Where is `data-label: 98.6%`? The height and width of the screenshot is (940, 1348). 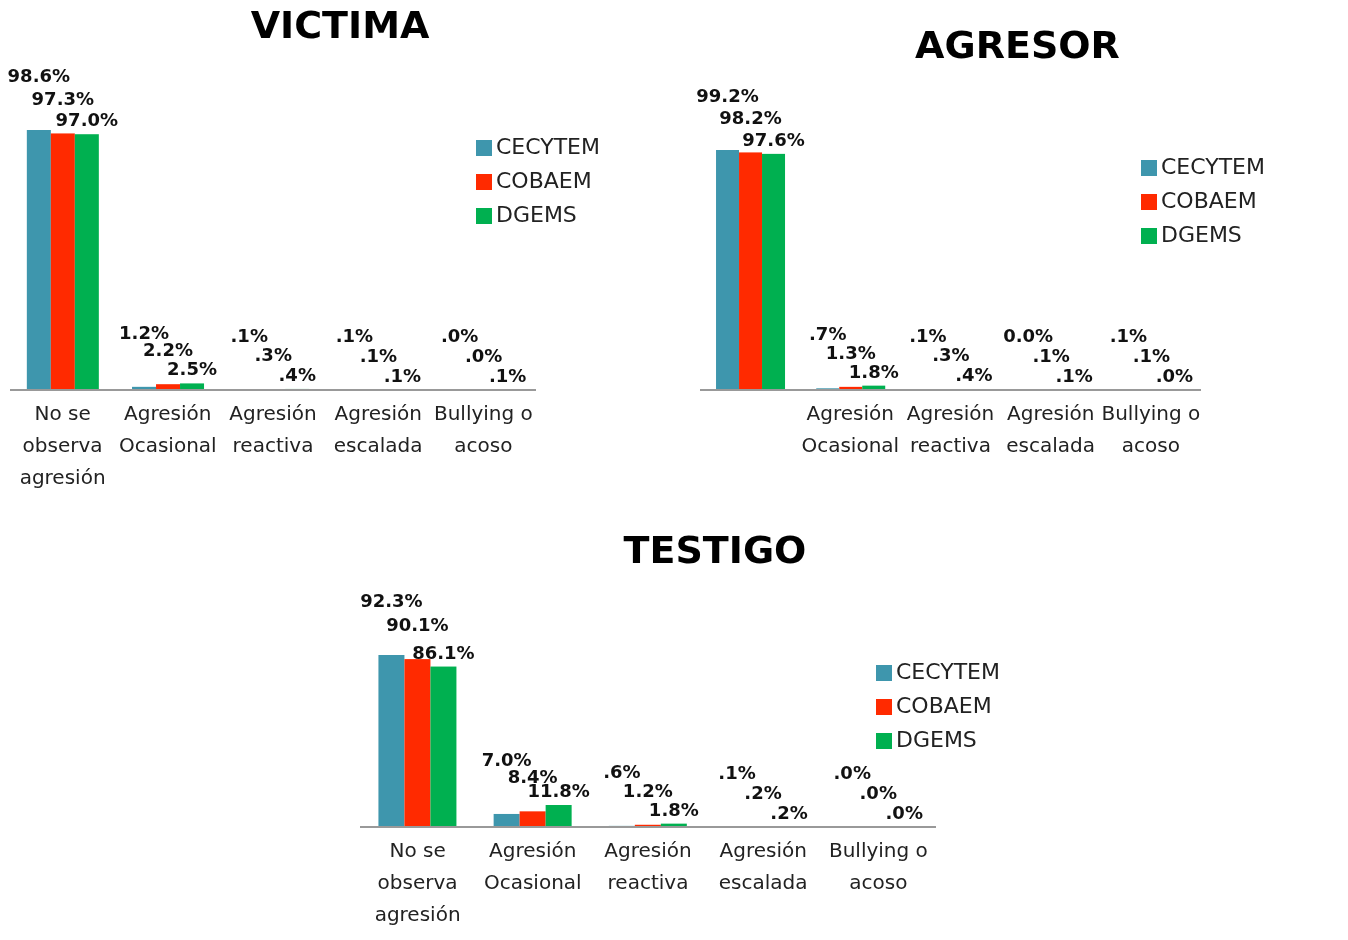 data-label: 98.6% is located at coordinates (39, 75).